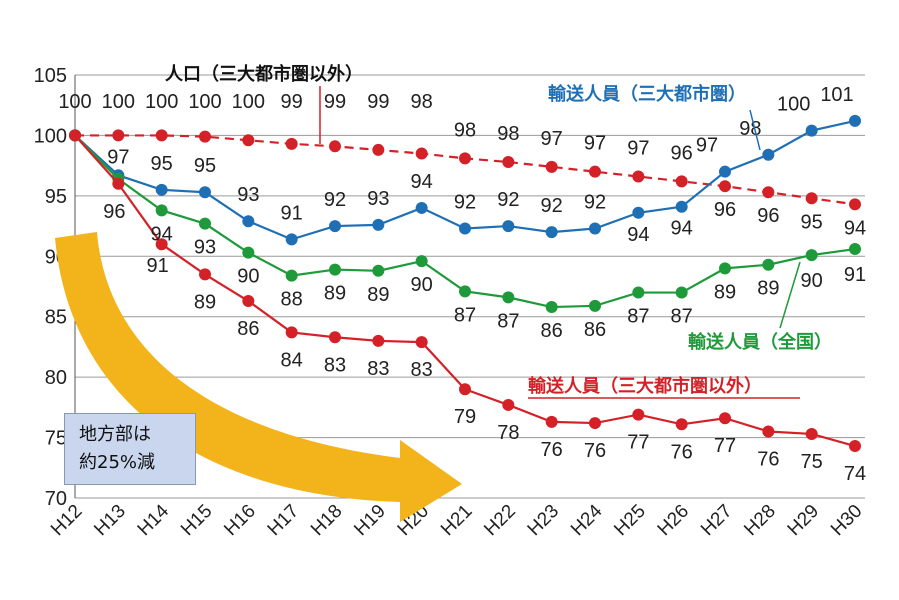 This screenshot has width=899, height=600. What do you see at coordinates (422, 370) in the screenshot?
I see `data-label: 83` at bounding box center [422, 370].